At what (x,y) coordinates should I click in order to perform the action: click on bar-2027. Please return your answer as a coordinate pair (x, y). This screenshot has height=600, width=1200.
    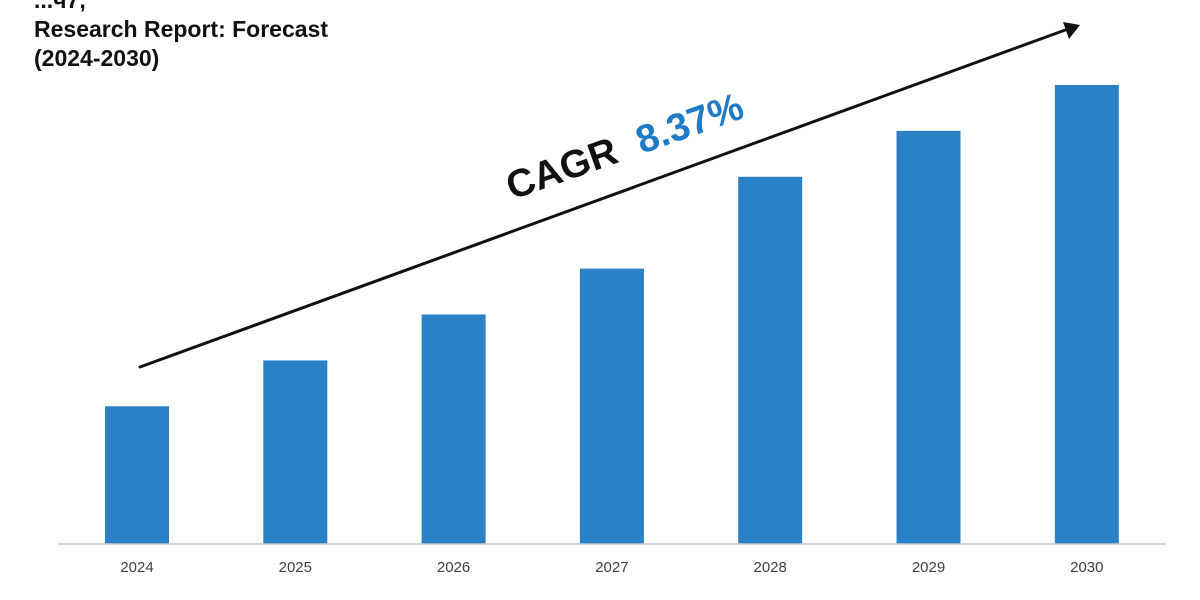
    Looking at the image, I should click on (611, 406).